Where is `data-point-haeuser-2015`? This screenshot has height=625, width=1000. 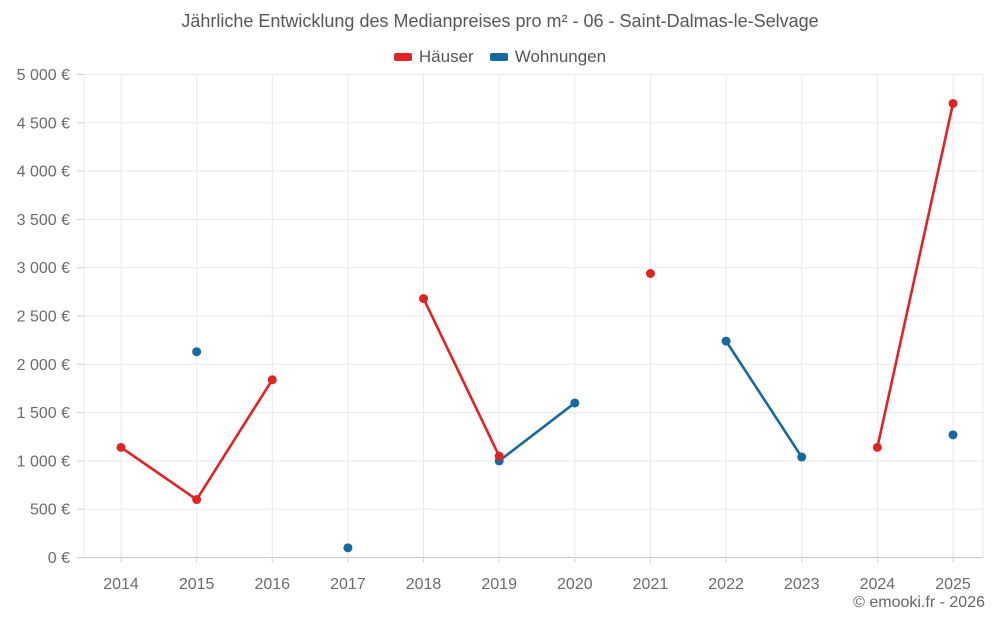 data-point-haeuser-2015 is located at coordinates (197, 500).